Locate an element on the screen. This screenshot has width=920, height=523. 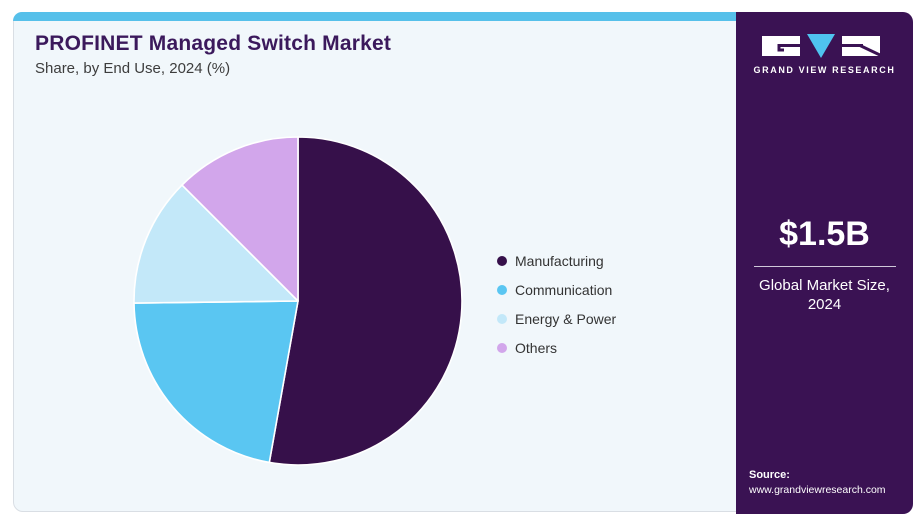
stat-divider is located at coordinates (824, 266).